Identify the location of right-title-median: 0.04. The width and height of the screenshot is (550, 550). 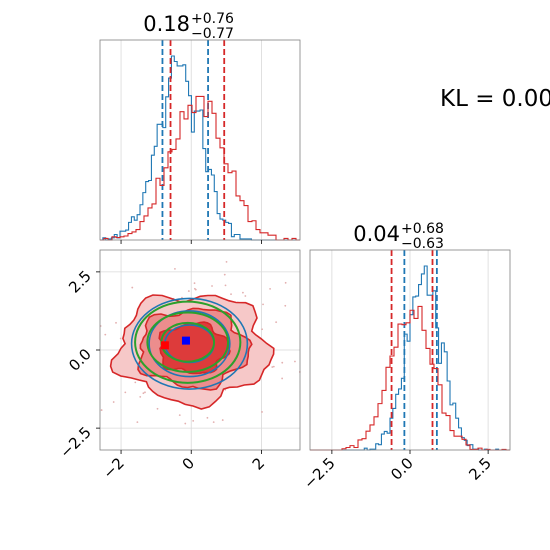
(376, 234).